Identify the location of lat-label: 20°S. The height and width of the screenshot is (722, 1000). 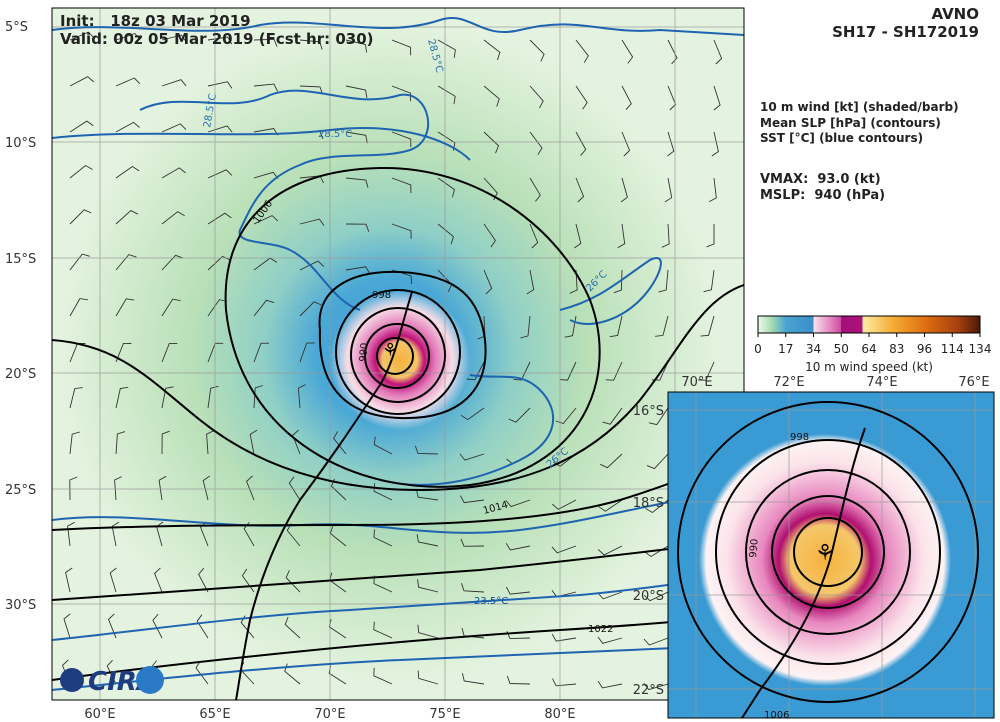
(20, 374).